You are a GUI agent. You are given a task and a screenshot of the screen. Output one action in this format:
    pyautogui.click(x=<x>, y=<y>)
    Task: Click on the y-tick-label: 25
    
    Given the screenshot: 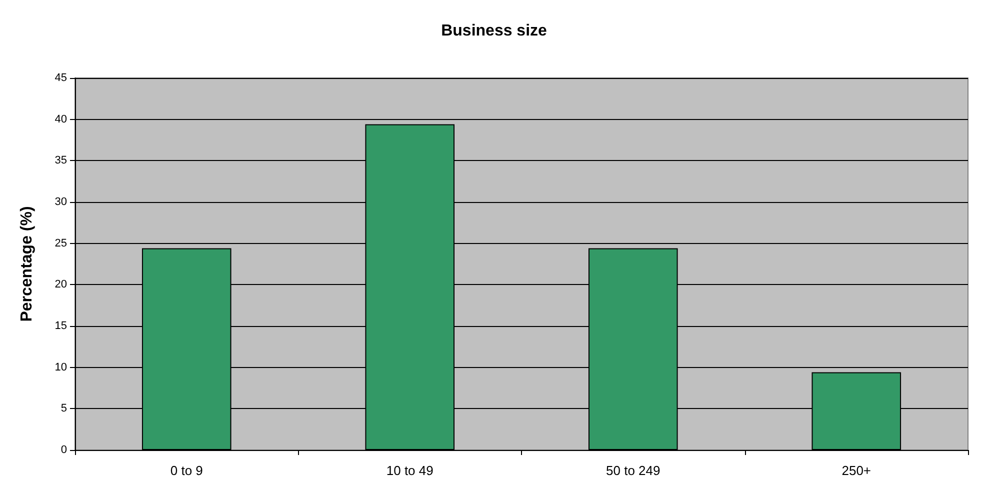 What is the action you would take?
    pyautogui.click(x=60, y=243)
    